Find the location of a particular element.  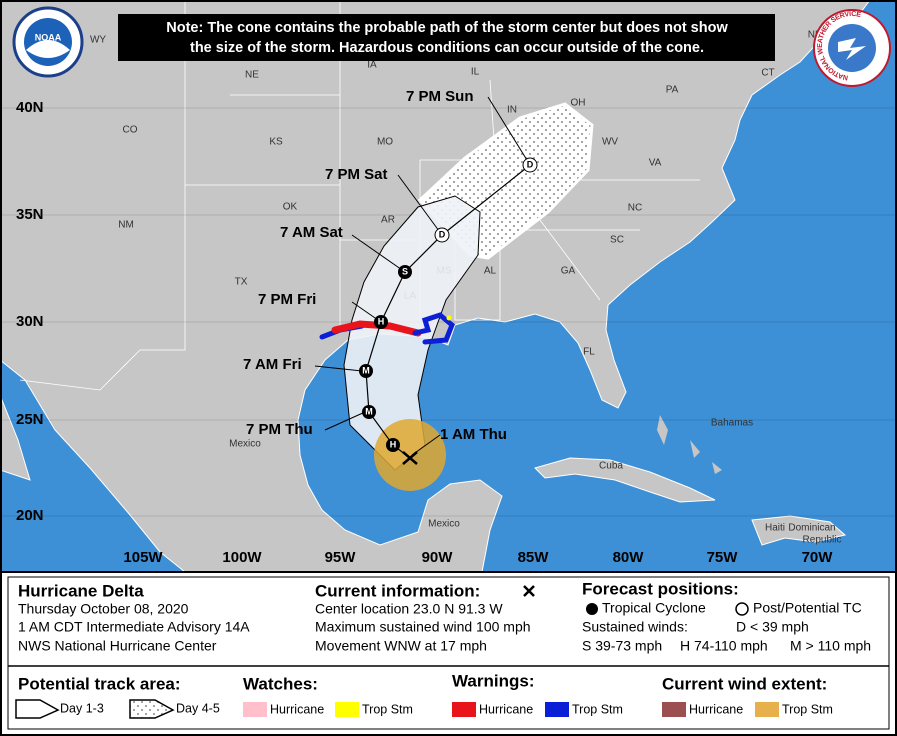

lat-label: 30N is located at coordinates (30, 321).